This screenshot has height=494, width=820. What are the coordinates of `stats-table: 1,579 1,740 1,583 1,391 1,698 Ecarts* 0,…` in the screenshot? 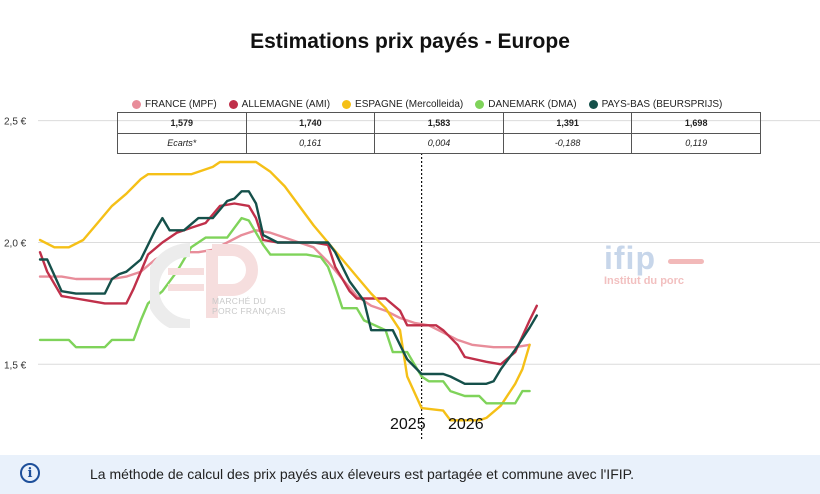 It's located at (439, 133).